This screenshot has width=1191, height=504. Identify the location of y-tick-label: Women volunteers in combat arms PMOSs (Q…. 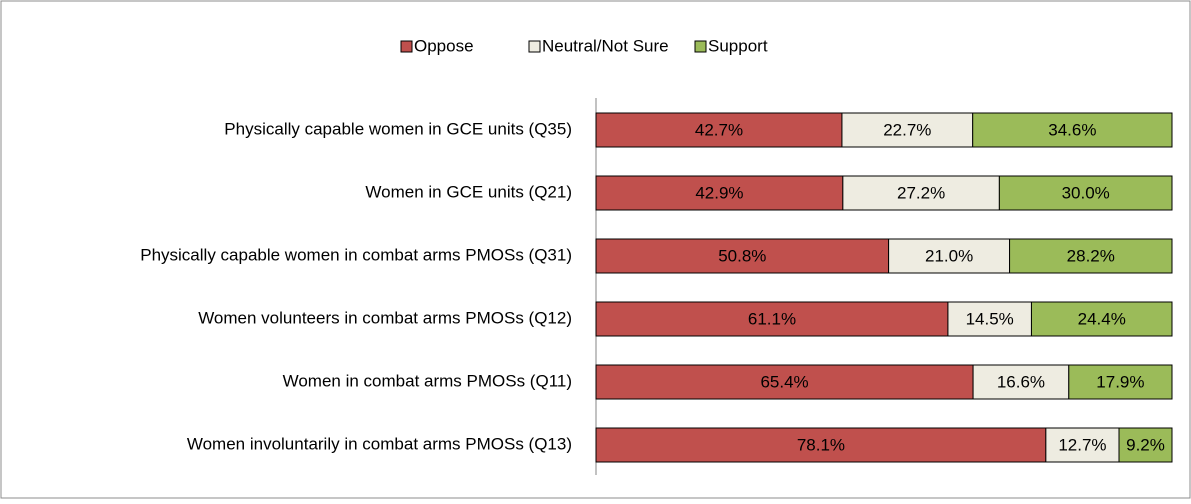
(385, 317).